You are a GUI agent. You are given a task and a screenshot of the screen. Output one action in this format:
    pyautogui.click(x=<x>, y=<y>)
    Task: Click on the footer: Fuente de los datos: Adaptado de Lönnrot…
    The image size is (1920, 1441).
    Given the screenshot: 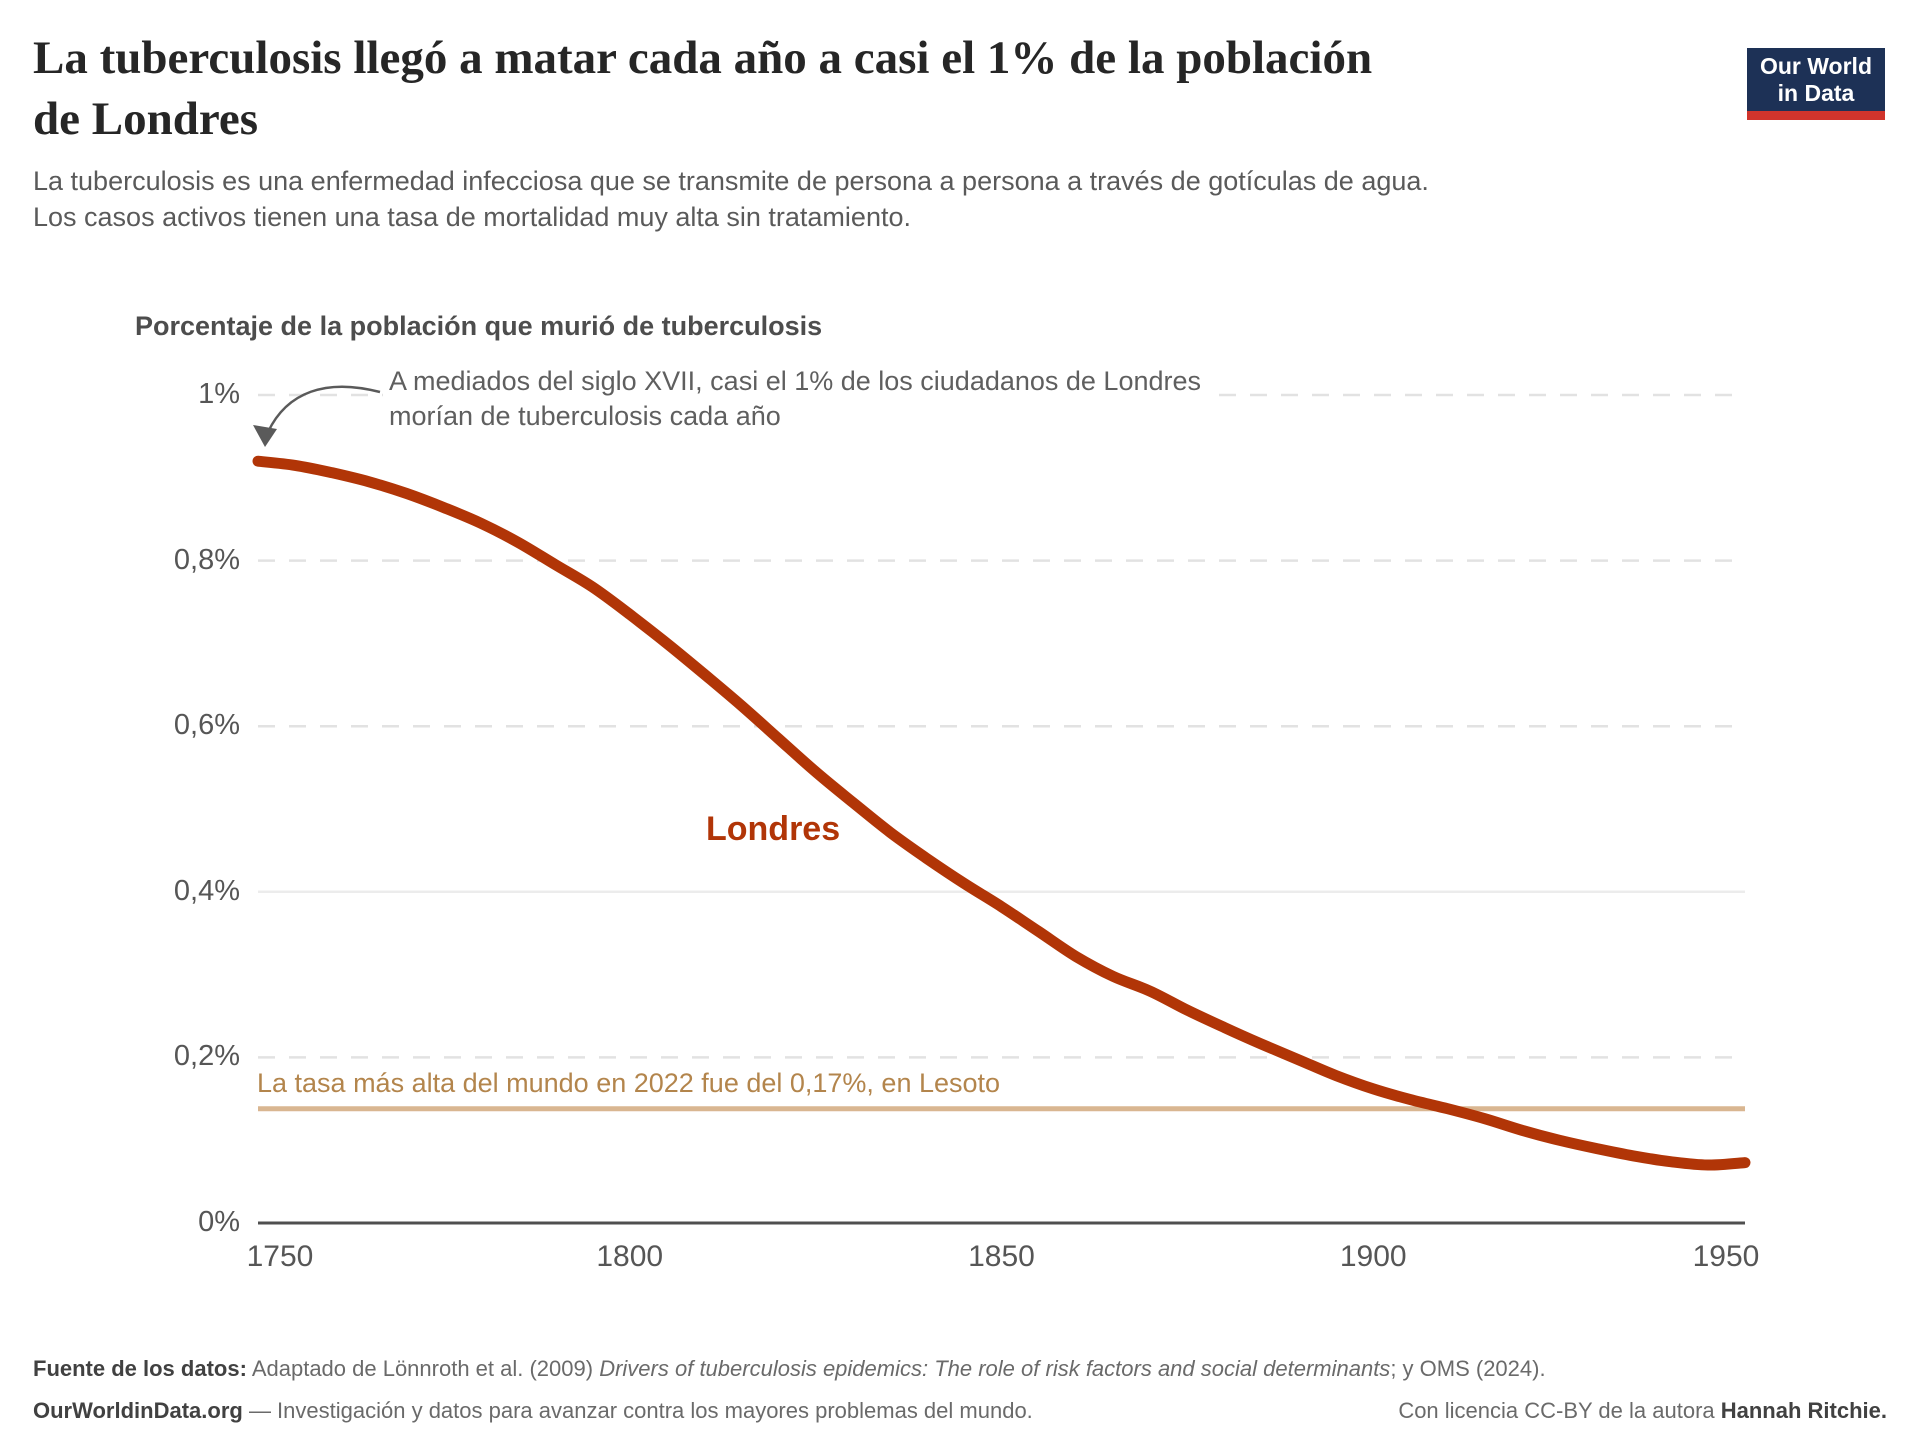 What is the action you would take?
    pyautogui.click(x=960, y=1390)
    